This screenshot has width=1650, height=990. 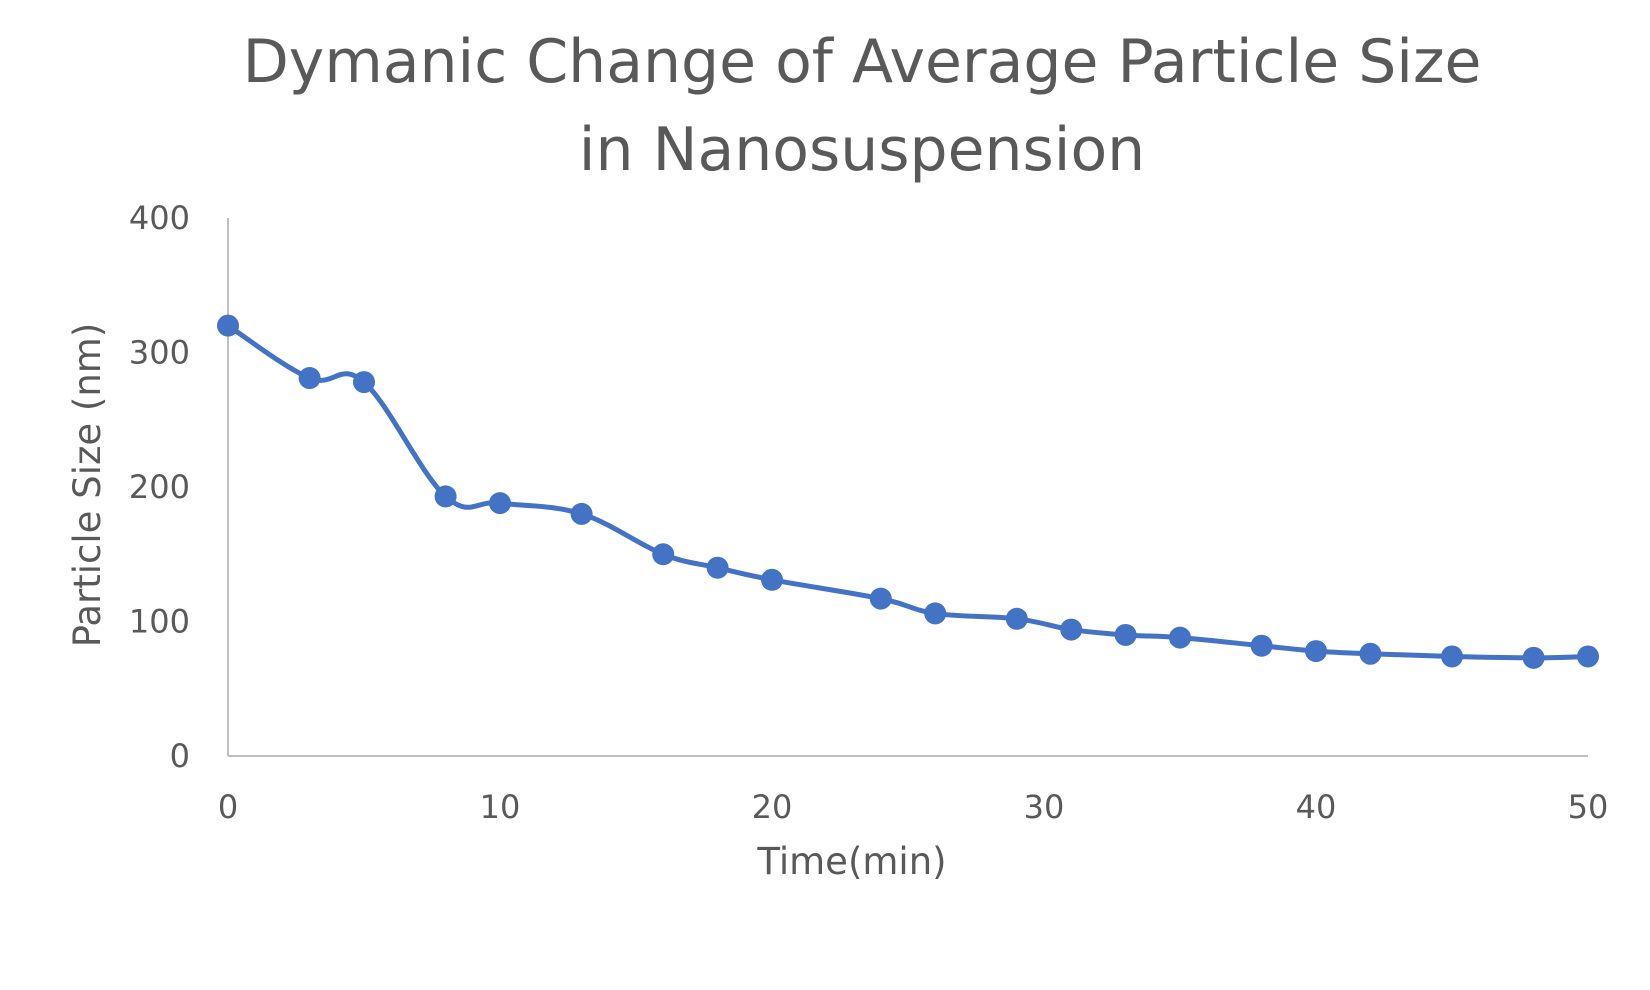 What do you see at coordinates (180, 756) in the screenshot?
I see `y-tick-label: 0` at bounding box center [180, 756].